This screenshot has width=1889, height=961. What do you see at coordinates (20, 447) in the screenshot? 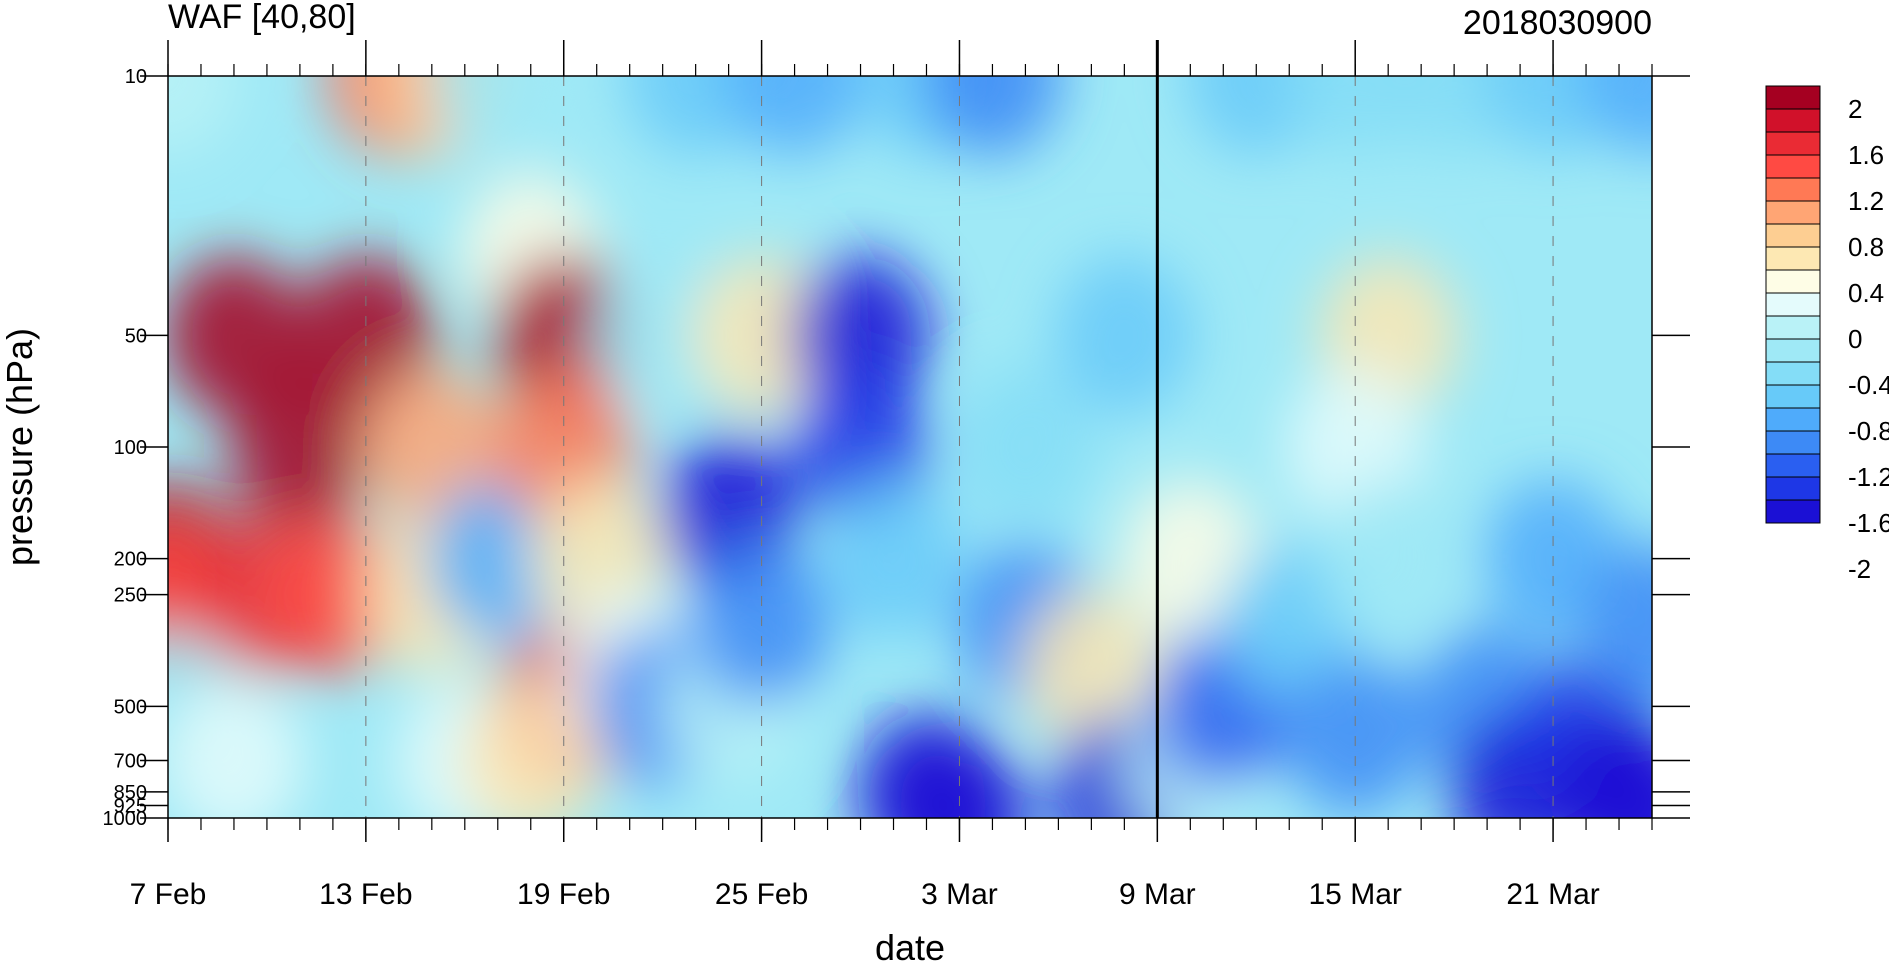
I see `y-axis-label: pressure (hPa)` at bounding box center [20, 447].